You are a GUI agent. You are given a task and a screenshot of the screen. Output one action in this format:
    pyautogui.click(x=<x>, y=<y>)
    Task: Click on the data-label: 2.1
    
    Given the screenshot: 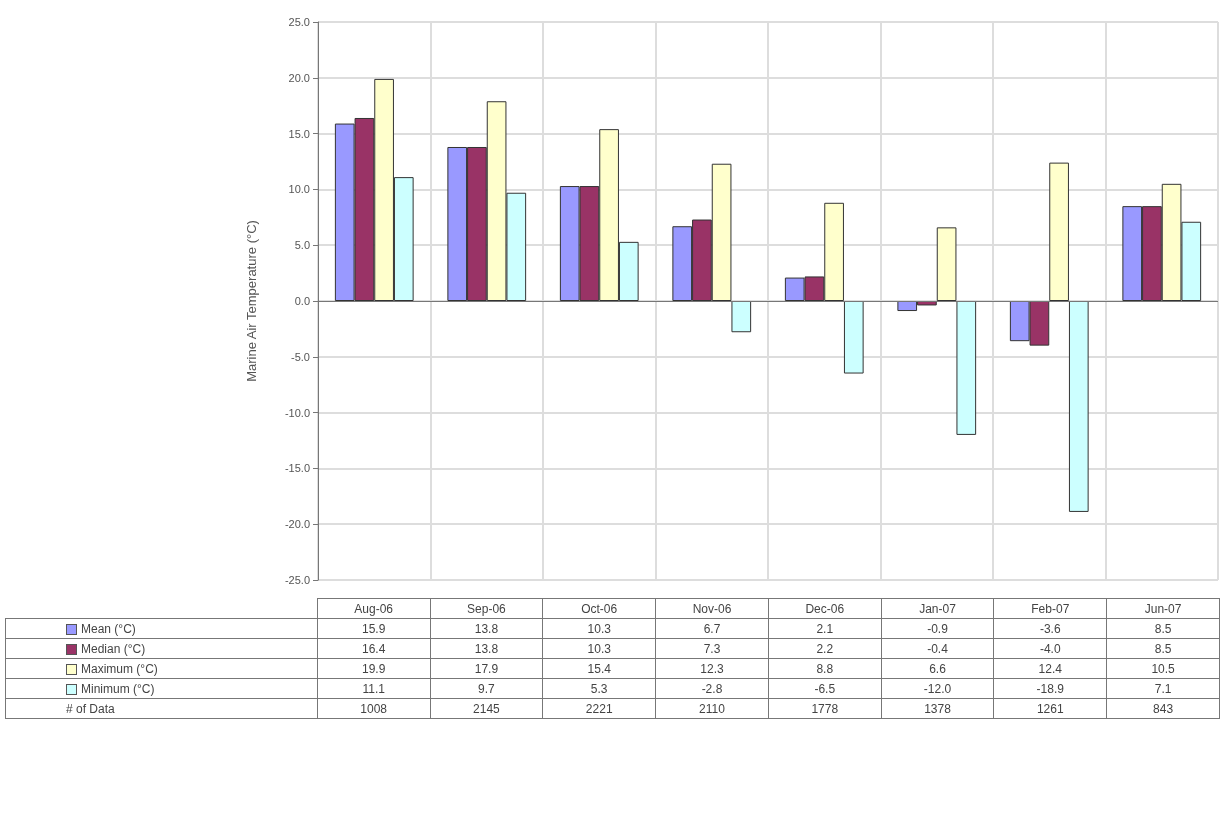 What is the action you would take?
    pyautogui.click(x=825, y=628)
    